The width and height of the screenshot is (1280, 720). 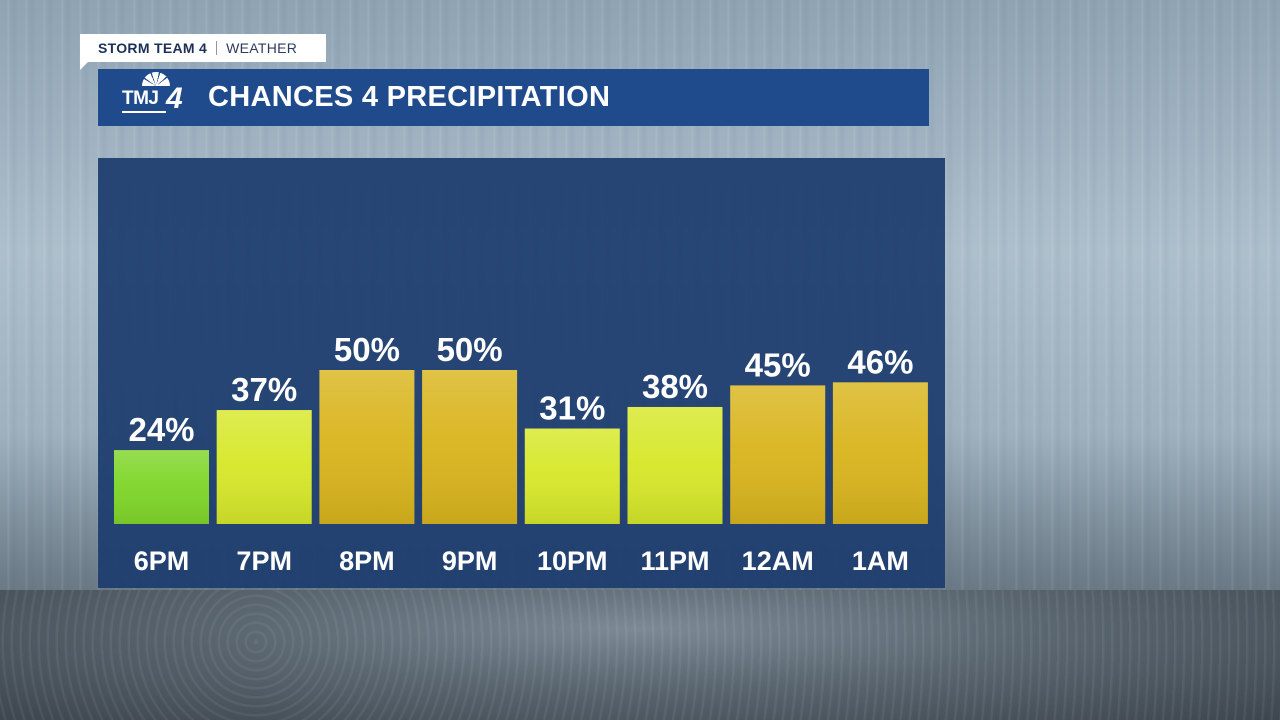 I want to click on category-label-11pm: 11PM, so click(x=674, y=561).